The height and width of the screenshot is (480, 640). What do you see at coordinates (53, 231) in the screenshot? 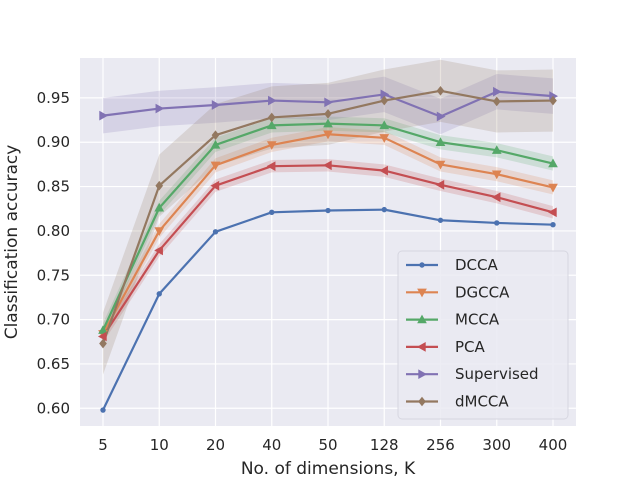
I see `y-tick-label: 0.80` at bounding box center [53, 231].